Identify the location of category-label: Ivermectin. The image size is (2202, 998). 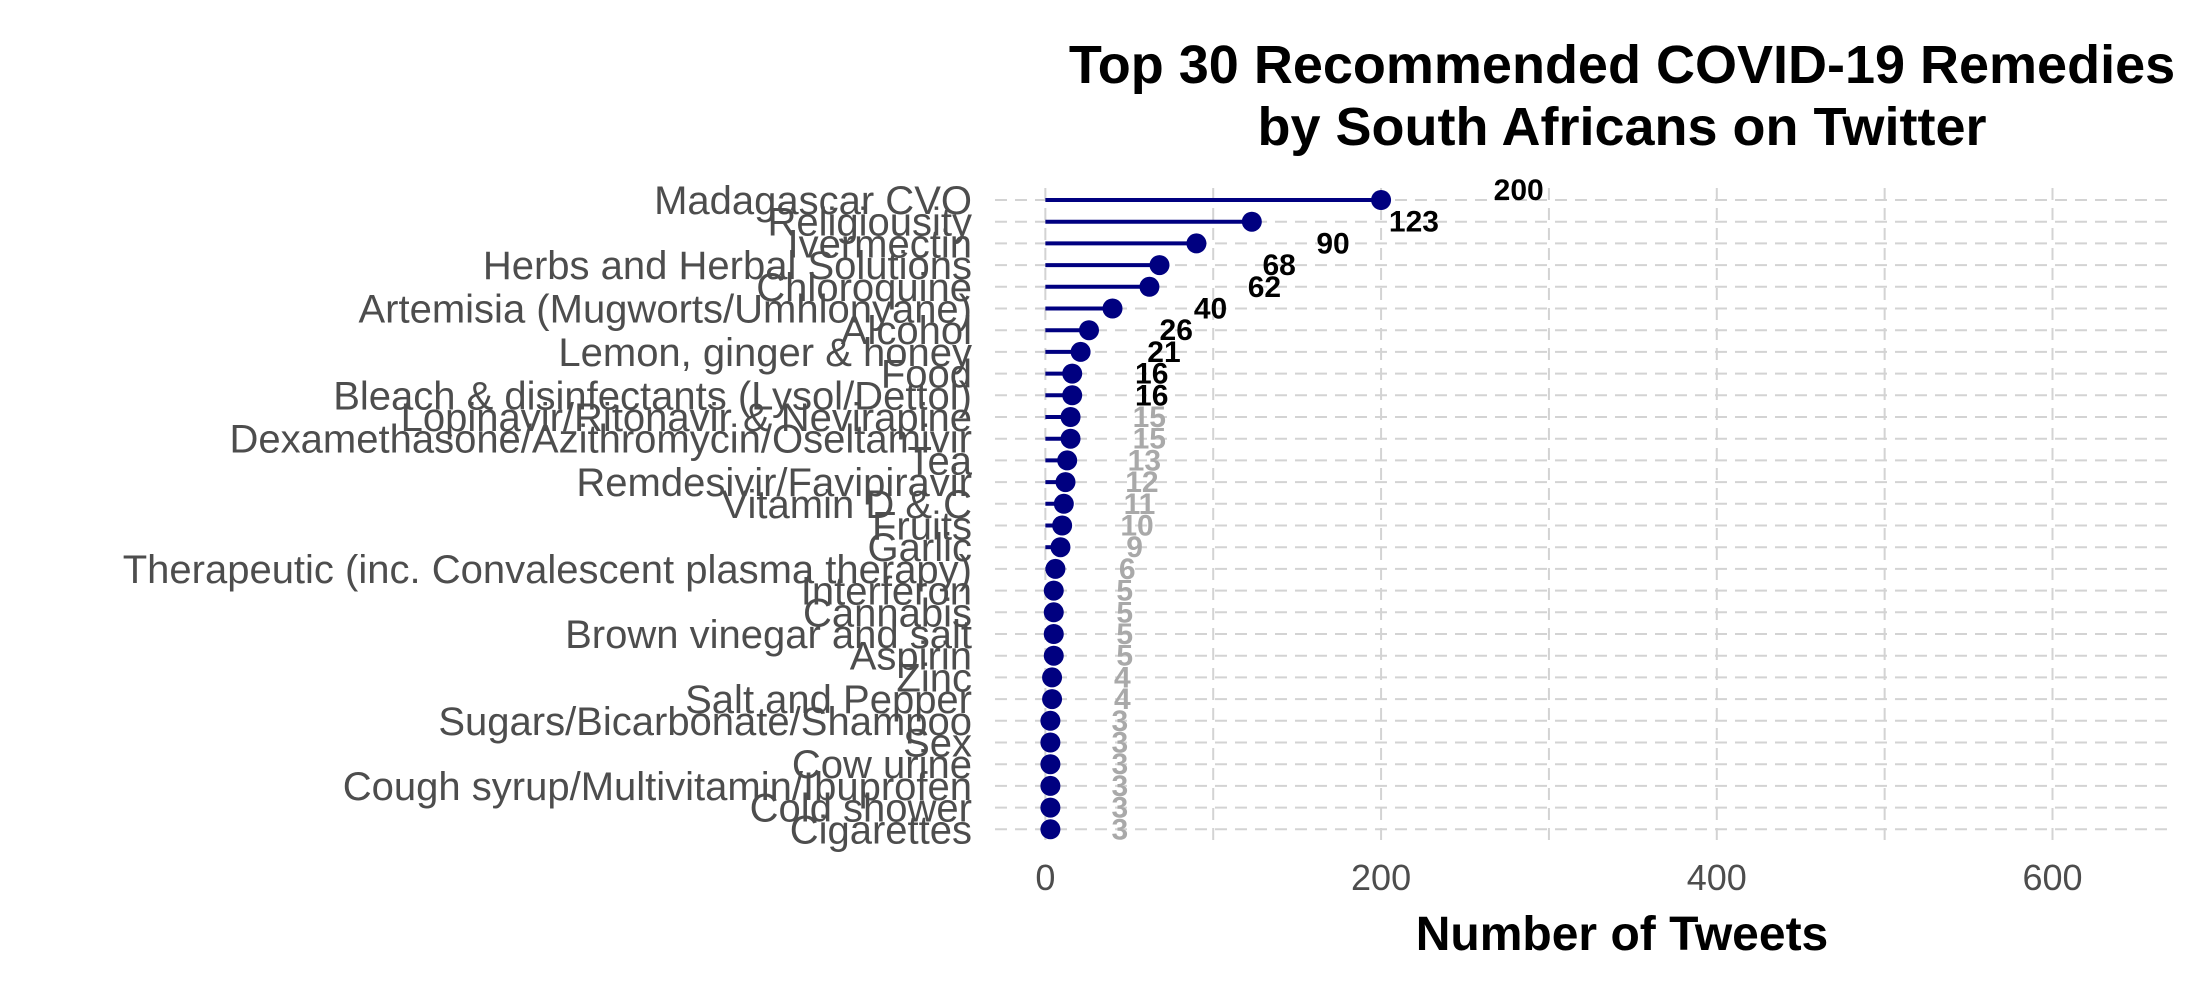
(880, 244).